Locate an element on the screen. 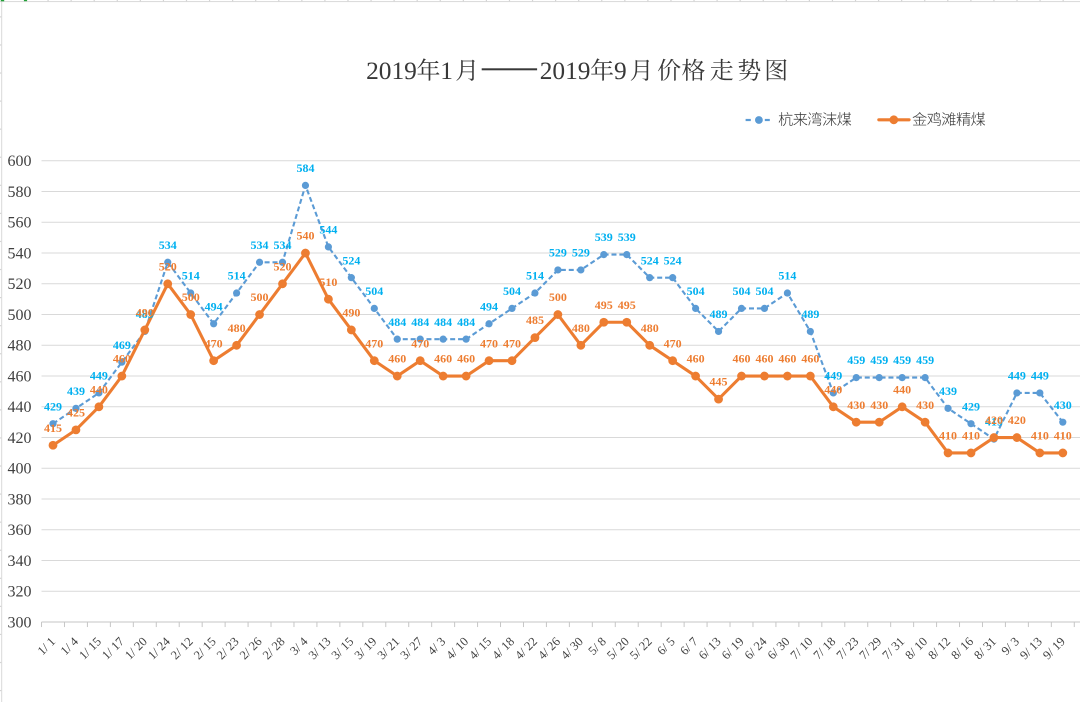 This screenshot has width=1080, height=702. svg-text: 560 is located at coordinates (20, 223).